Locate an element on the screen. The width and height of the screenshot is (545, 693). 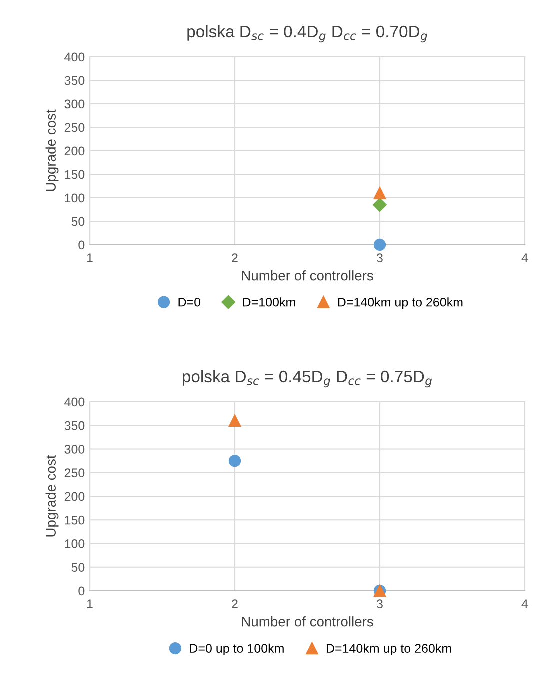
legend-label: D=100km is located at coordinates (269, 302).